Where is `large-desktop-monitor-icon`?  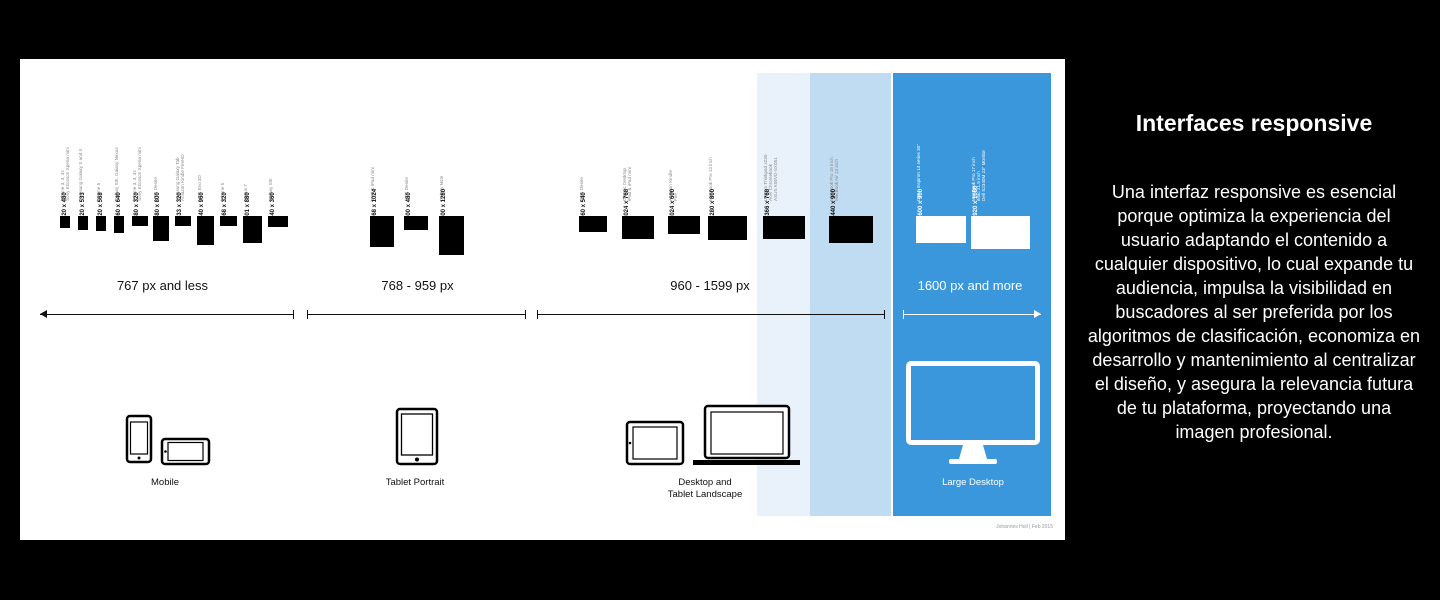
large-desktop-monitor-icon is located at coordinates (973, 412).